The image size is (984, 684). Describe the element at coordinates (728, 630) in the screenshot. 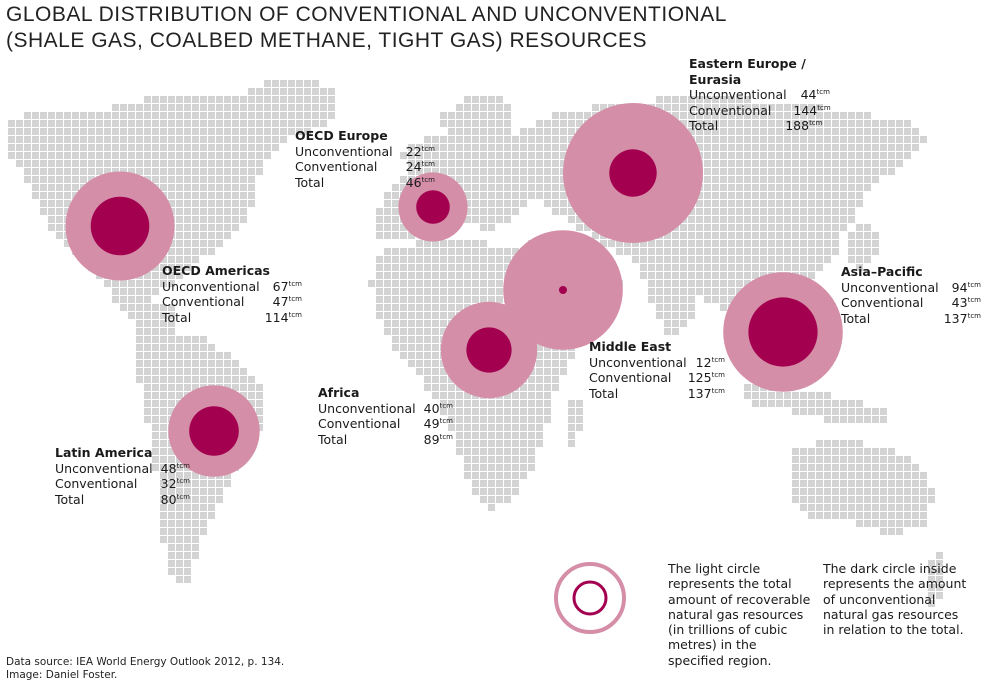

I see `note-line: (in trillions of cubic` at that location.